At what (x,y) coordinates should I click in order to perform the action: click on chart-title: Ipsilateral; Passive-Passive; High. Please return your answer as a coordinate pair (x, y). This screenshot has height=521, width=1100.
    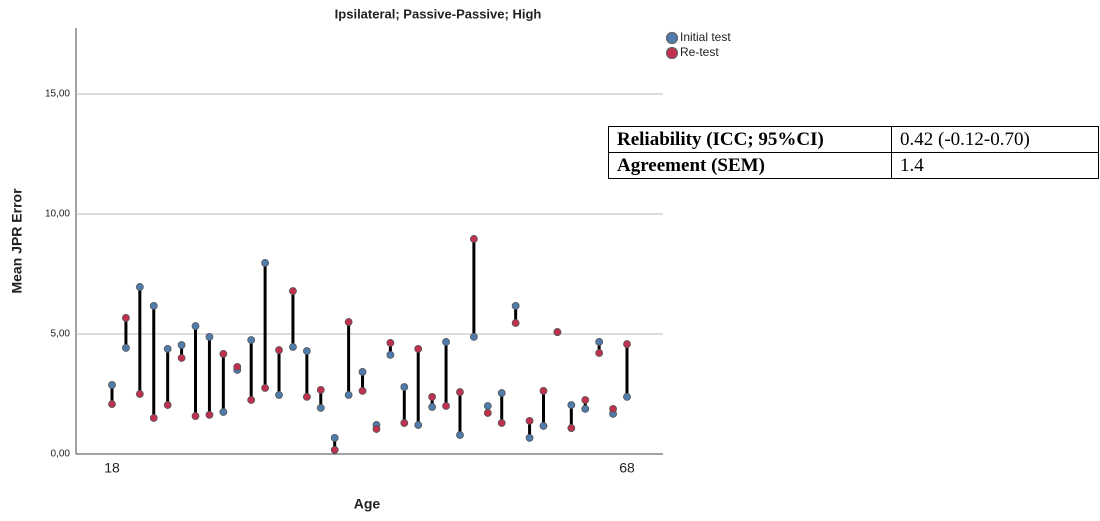
    Looking at the image, I should click on (438, 13).